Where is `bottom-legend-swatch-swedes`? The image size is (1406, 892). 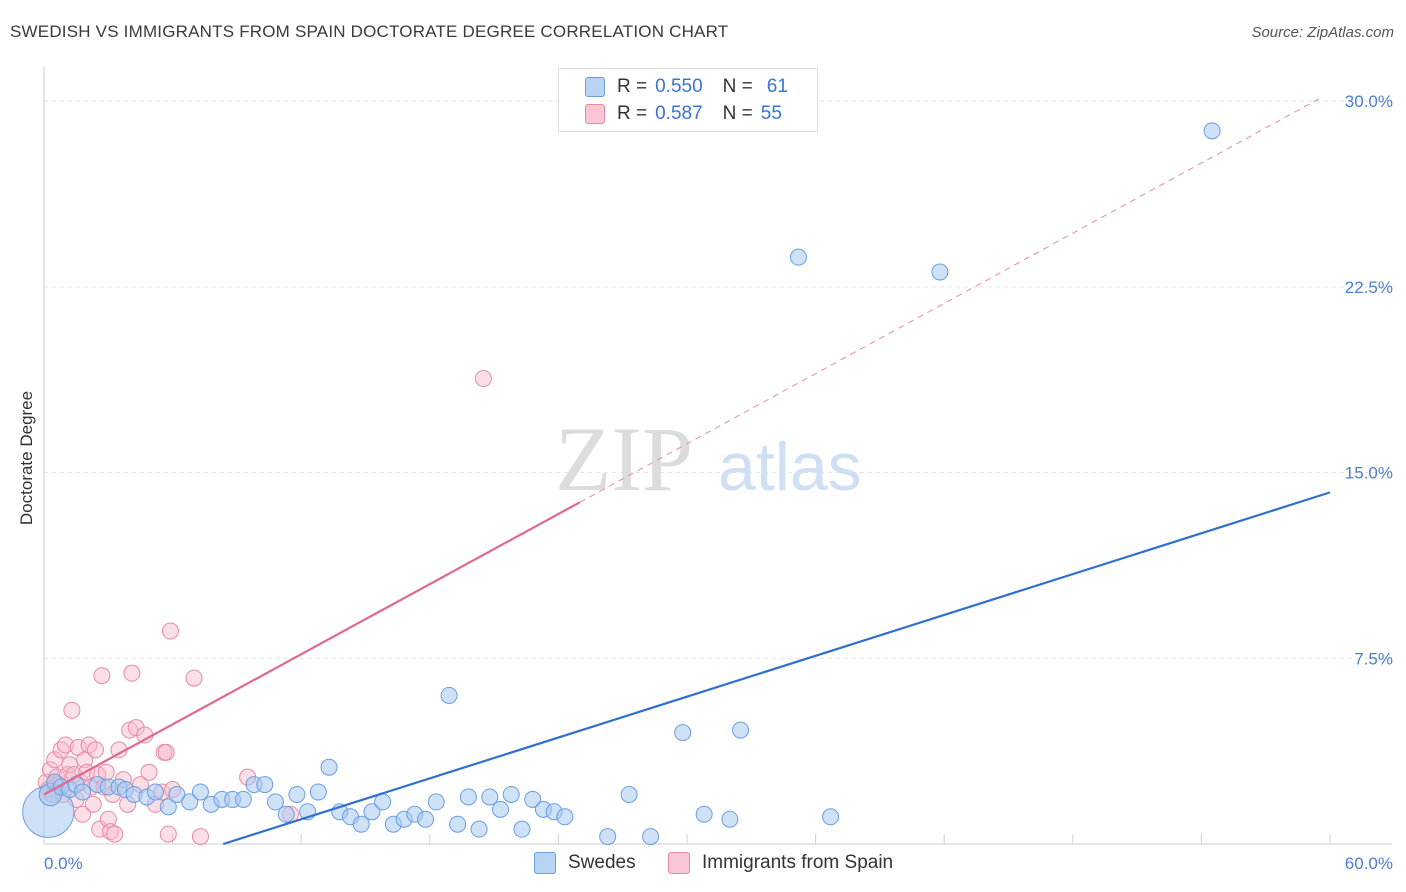
bottom-legend-swatch-swedes is located at coordinates (545, 863).